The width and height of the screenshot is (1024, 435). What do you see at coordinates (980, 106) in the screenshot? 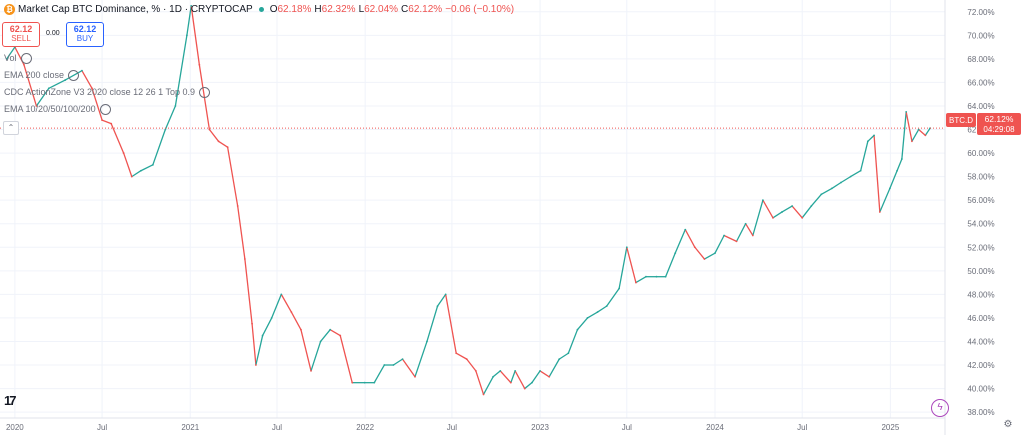
I see `y-tick-label: 64.00%` at bounding box center [980, 106].